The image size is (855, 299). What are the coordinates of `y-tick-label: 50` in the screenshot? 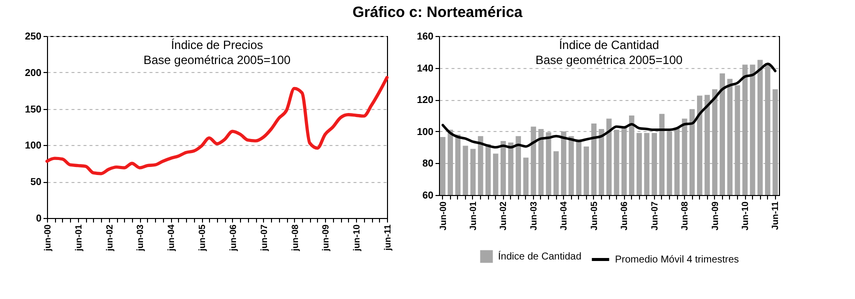 It's located at (36, 182).